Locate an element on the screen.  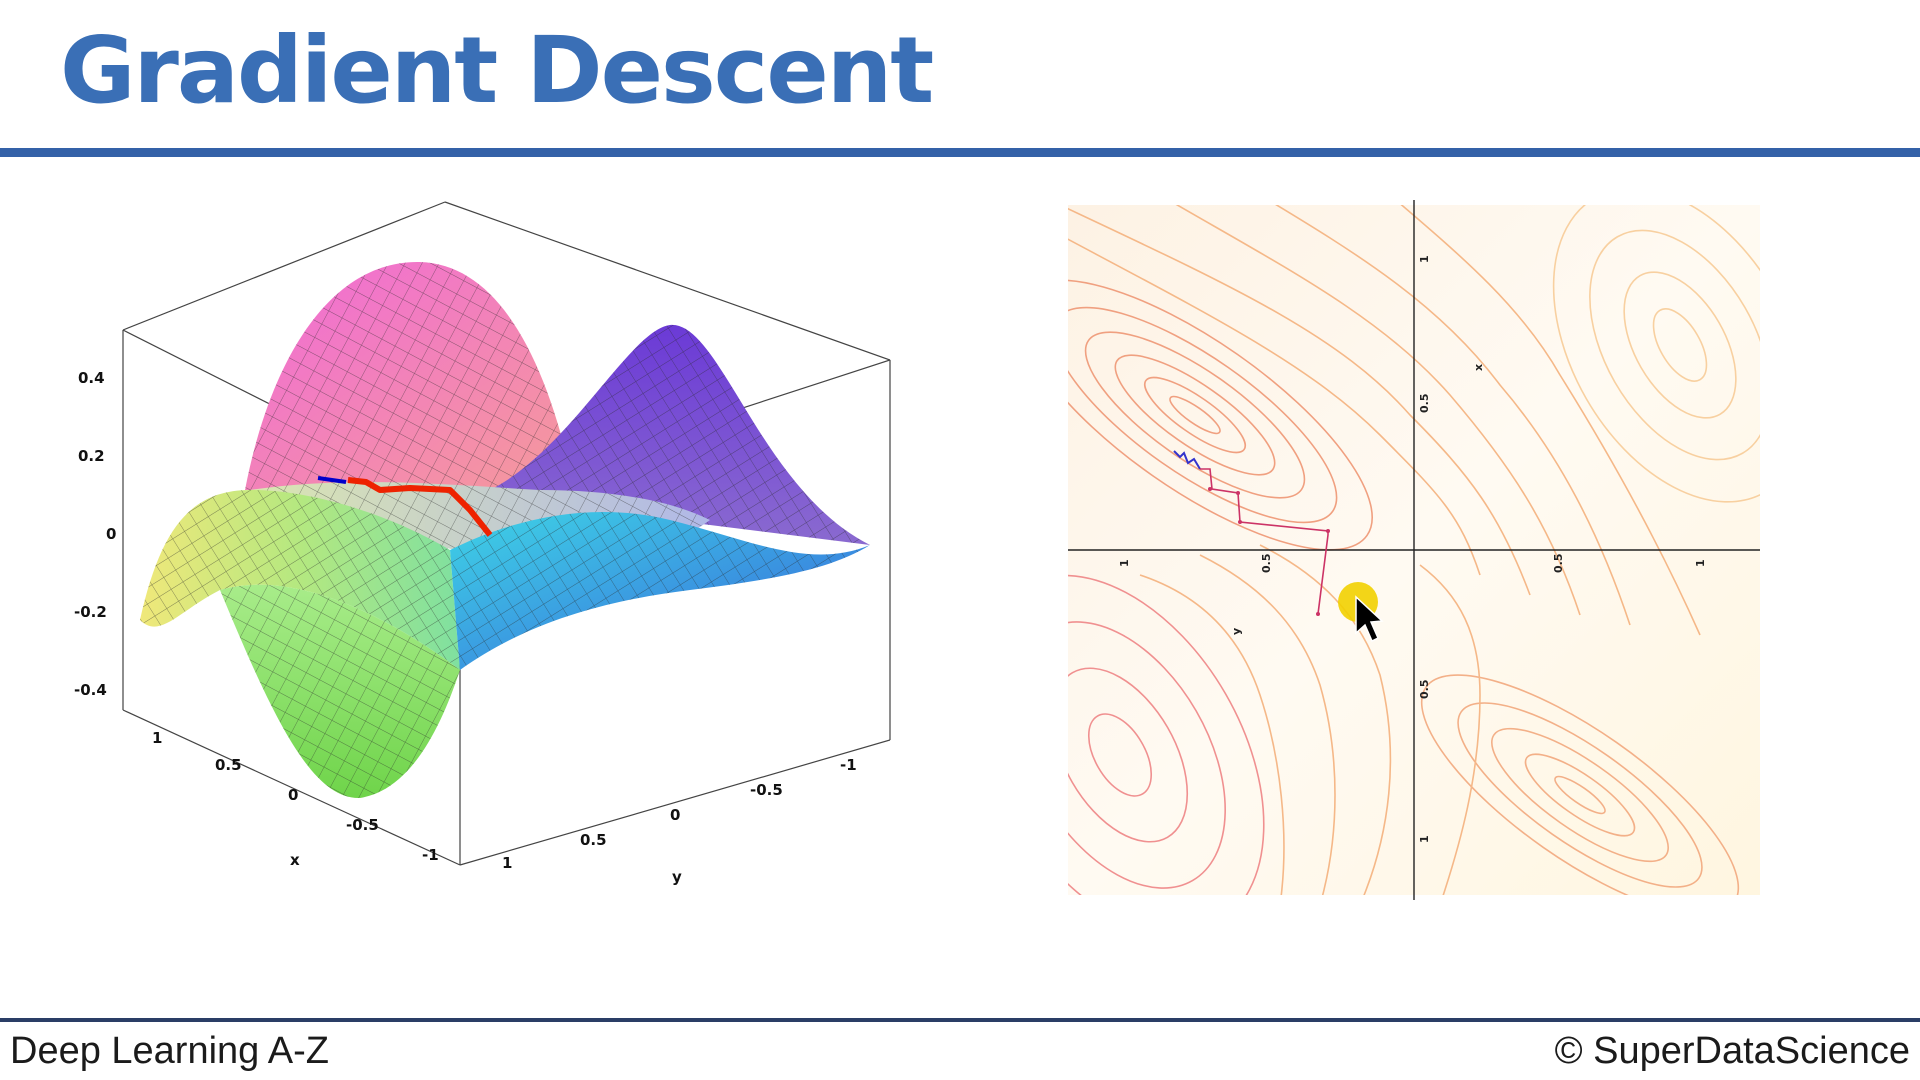
contour-hill-left is located at coordinates (1166, 734).